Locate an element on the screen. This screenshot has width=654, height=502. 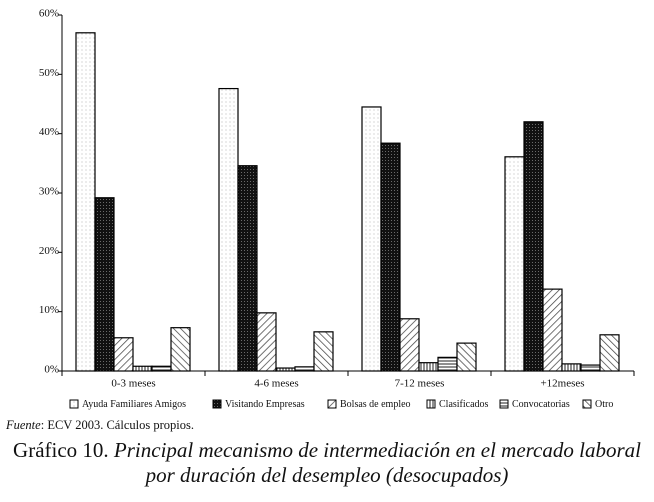
source-label: Fuente is located at coordinates (23, 425).